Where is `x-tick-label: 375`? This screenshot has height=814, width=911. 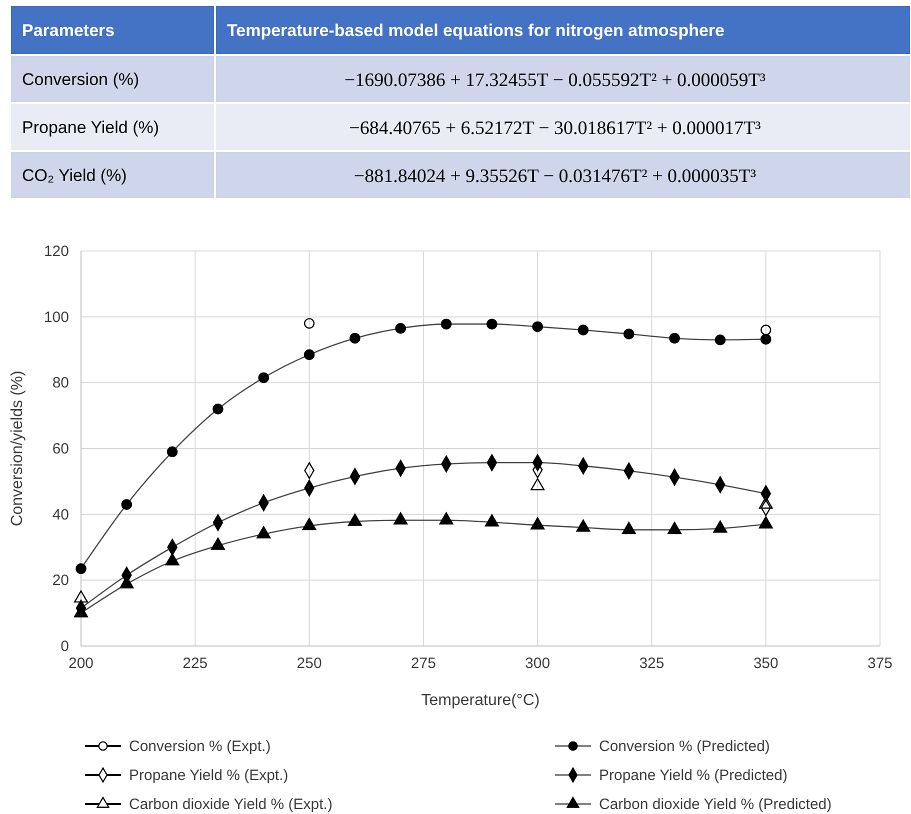 x-tick-label: 375 is located at coordinates (880, 663).